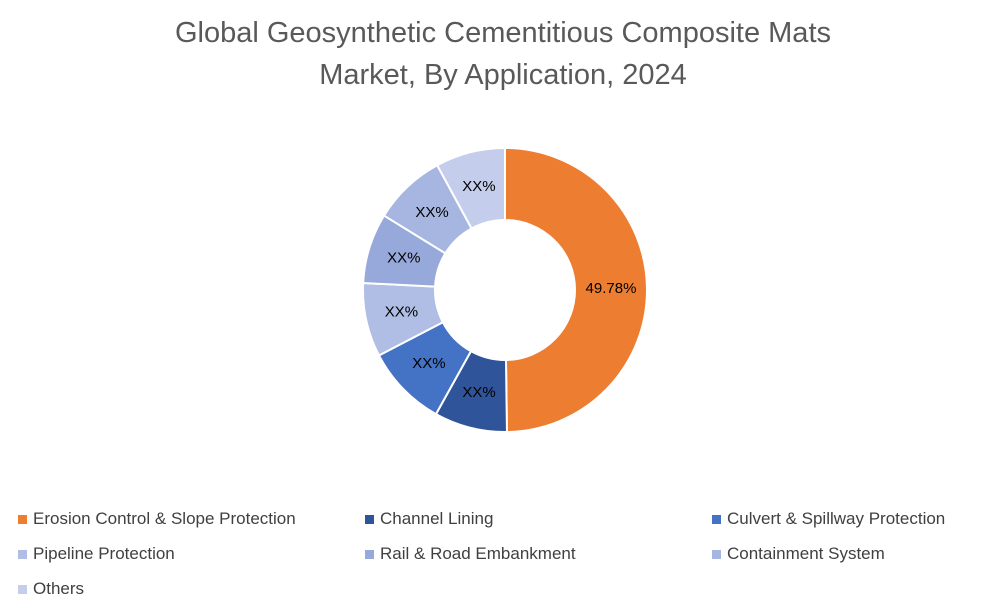 The image size is (1006, 600). I want to click on legend-item: Pipeline Protection, so click(191, 554).